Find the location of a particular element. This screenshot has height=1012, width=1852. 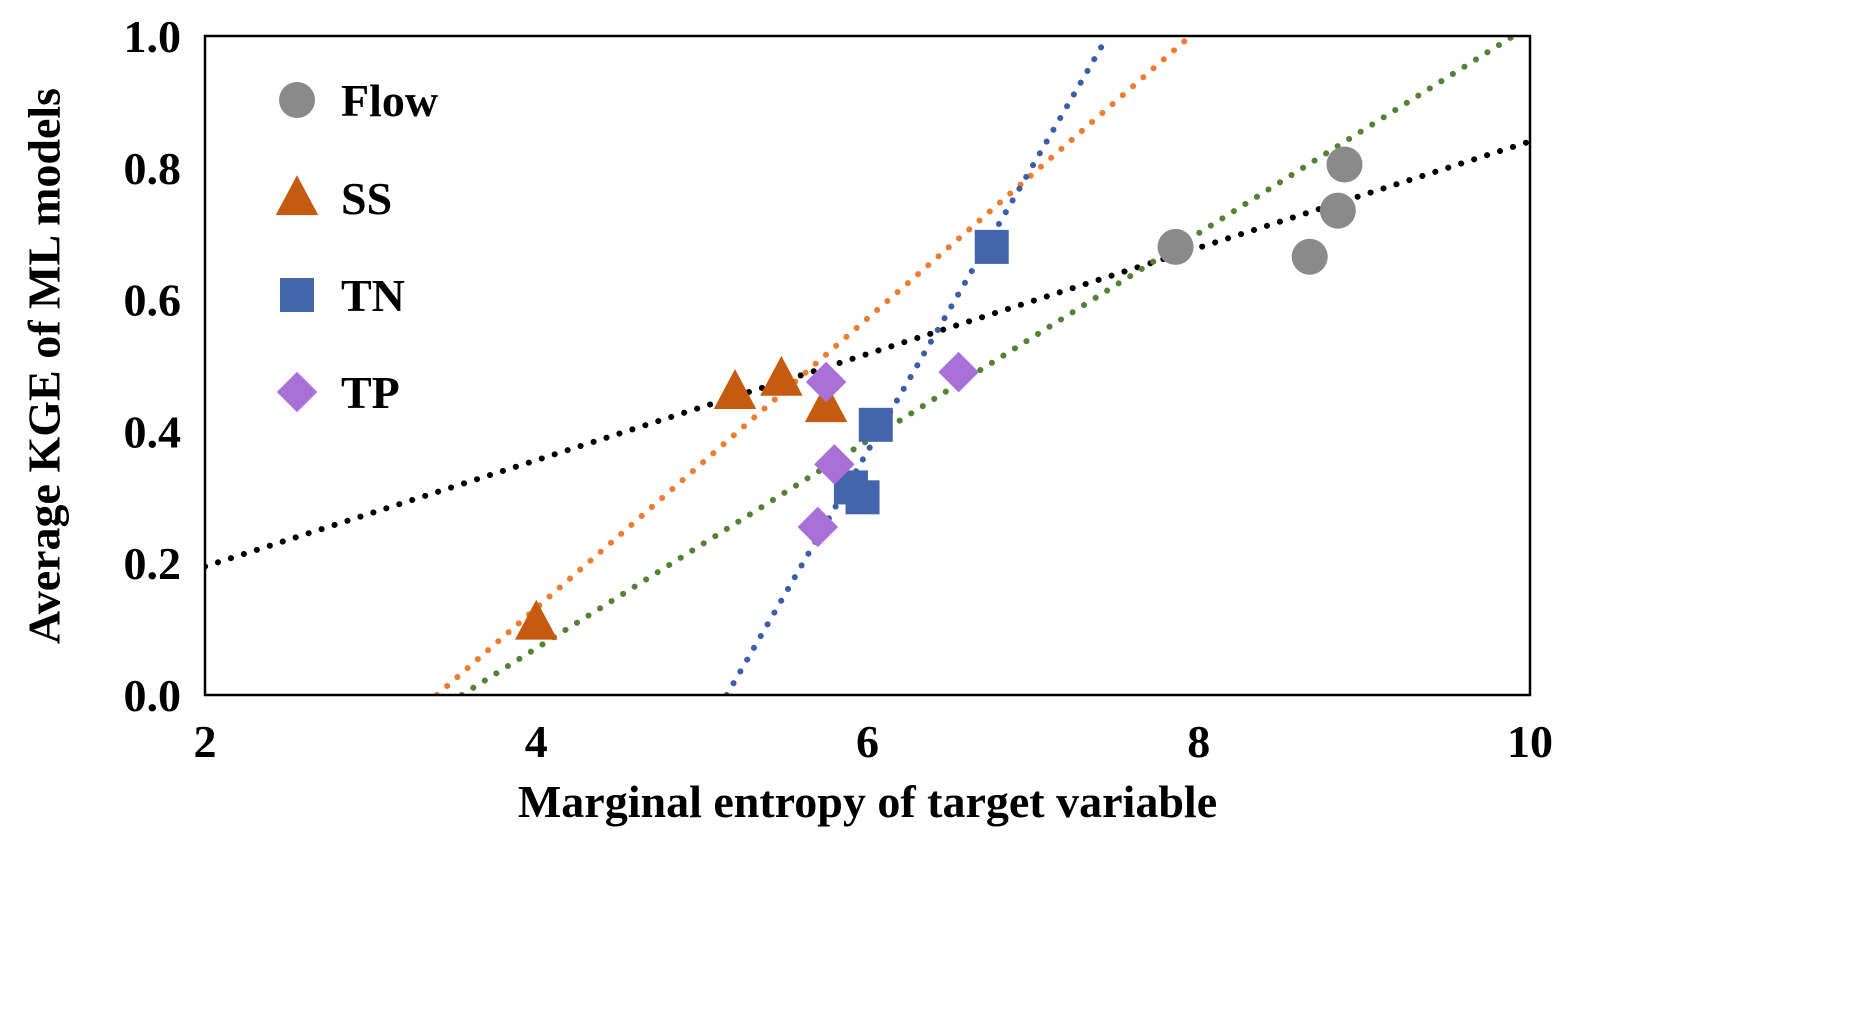

y-axis-title: Average KGE of ML models is located at coordinates (44, 366).